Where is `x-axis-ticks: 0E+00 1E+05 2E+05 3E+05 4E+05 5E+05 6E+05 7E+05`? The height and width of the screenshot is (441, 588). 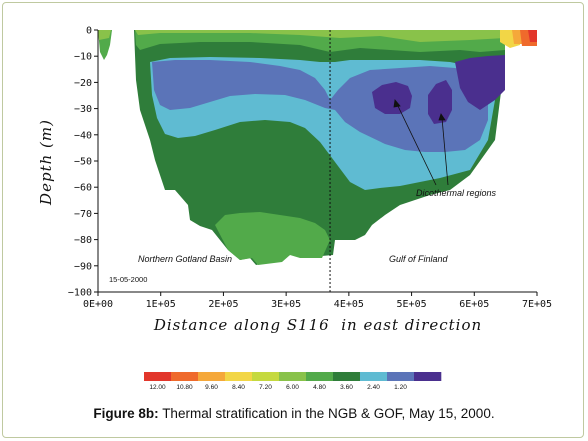 x-axis-ticks: 0E+00 1E+05 2E+05 3E+05 4E+05 5E+05 6E+05 7E+05 is located at coordinates (317, 301).